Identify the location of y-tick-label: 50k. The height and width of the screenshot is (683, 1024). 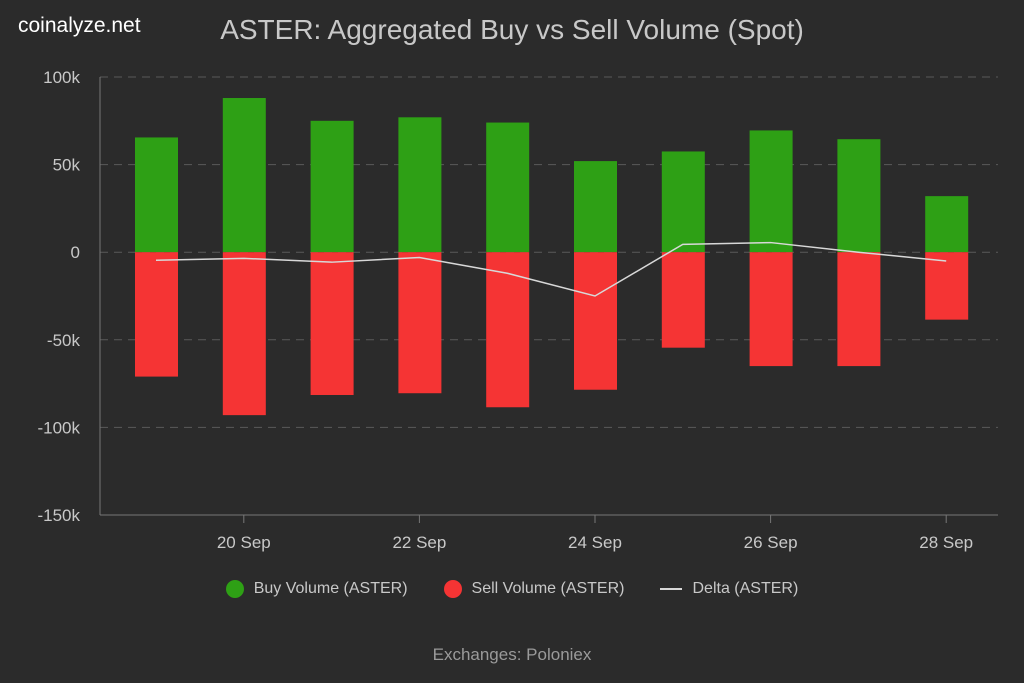
(67, 165).